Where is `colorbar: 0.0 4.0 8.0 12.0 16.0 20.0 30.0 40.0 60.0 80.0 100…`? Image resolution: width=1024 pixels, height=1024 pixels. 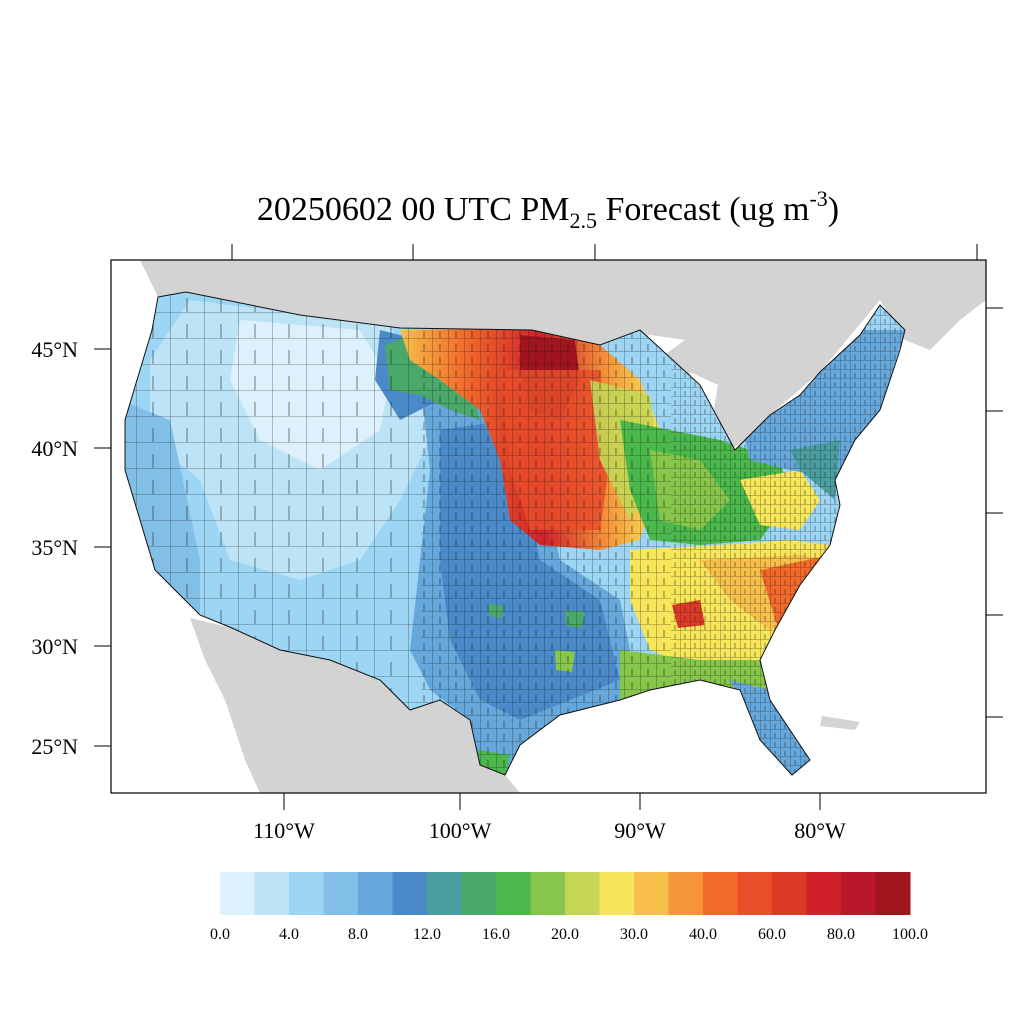
colorbar: 0.0 4.0 8.0 12.0 16.0 20.0 30.0 40.0 60.0 80.0 100… is located at coordinates (569, 907).